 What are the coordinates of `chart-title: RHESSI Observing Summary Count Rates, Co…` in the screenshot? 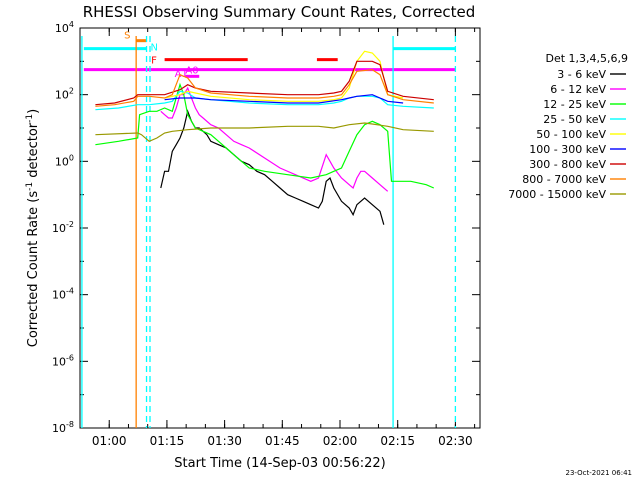 It's located at (279, 12).